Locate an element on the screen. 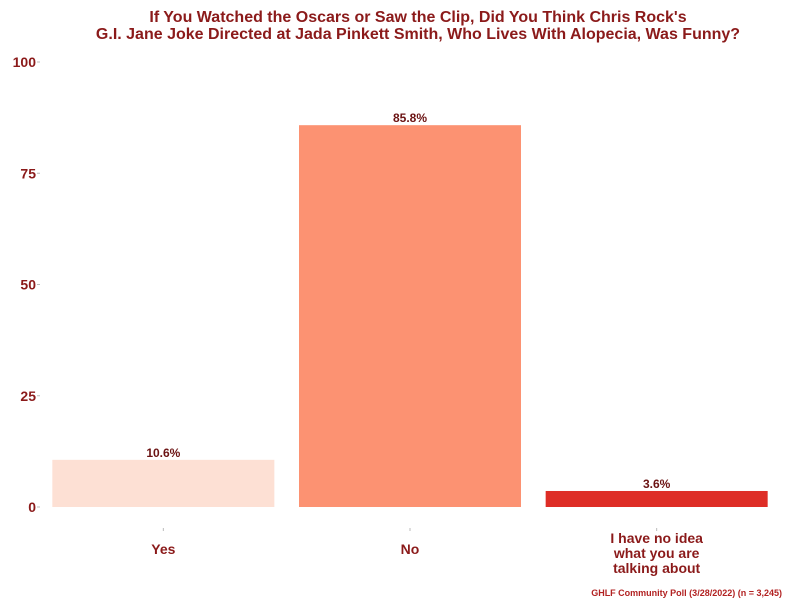 Image resolution: width=800 pixels, height=600 pixels. y-tick-label: 0 is located at coordinates (32, 507).